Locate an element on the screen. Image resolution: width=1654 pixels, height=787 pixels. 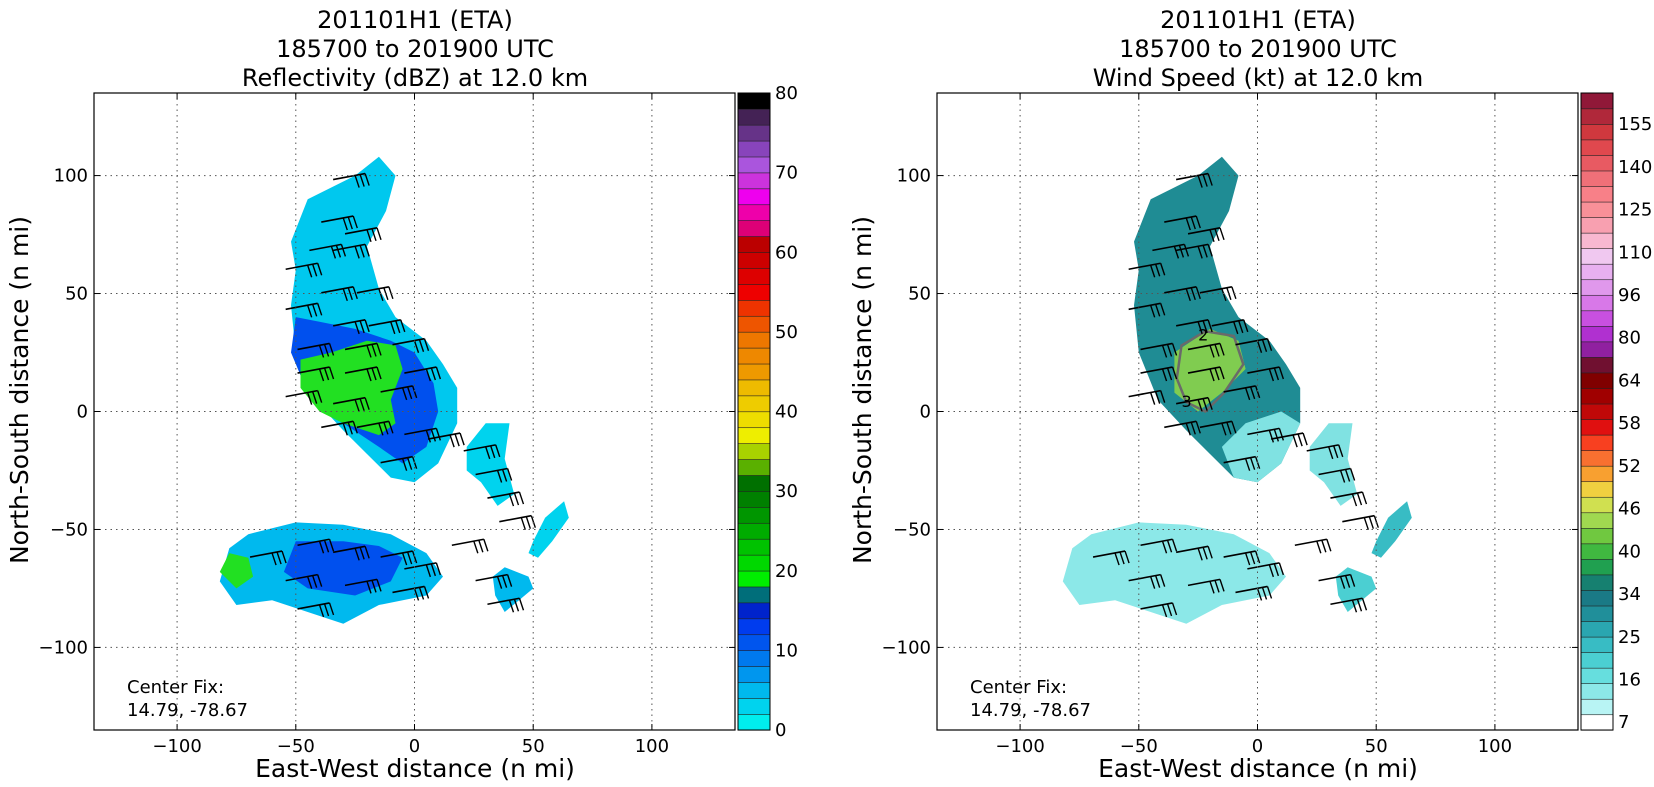
y-tick-label: 100 is located at coordinates (914, 176).